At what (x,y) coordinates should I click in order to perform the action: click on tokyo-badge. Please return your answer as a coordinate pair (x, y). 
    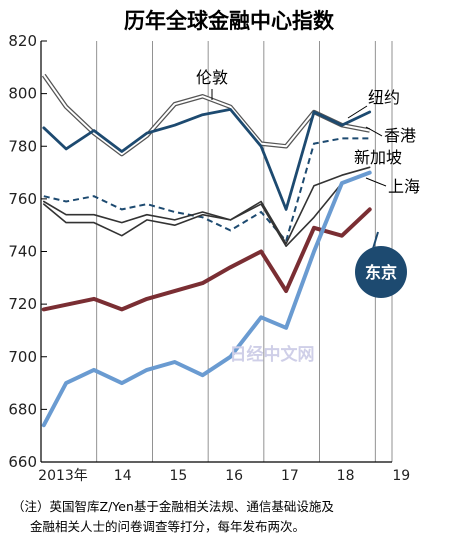
    Looking at the image, I should click on (381, 272).